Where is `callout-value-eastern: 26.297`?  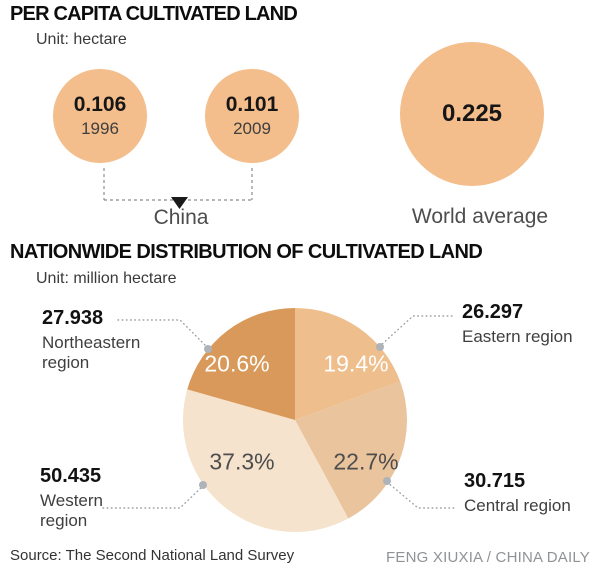 callout-value-eastern: 26.297 is located at coordinates (493, 312).